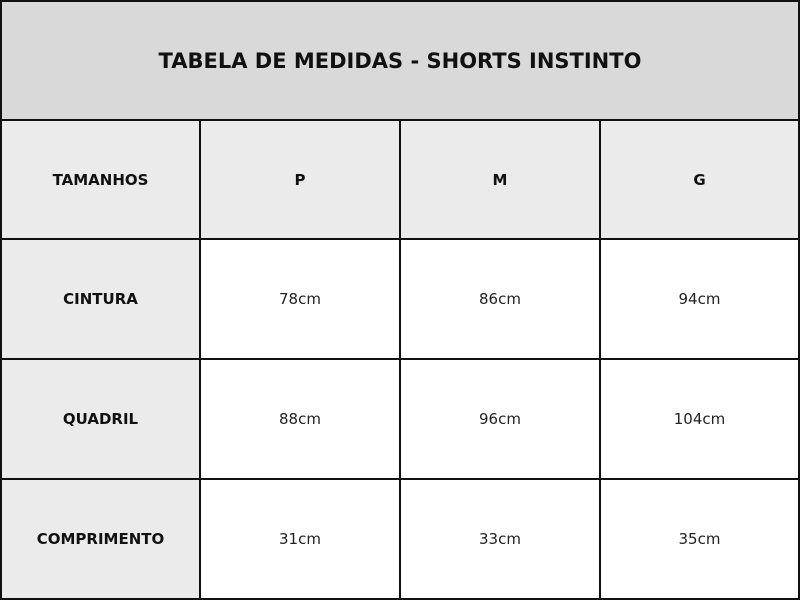 The height and width of the screenshot is (600, 800). Describe the element at coordinates (700, 179) in the screenshot. I see `header-cell: G` at that location.